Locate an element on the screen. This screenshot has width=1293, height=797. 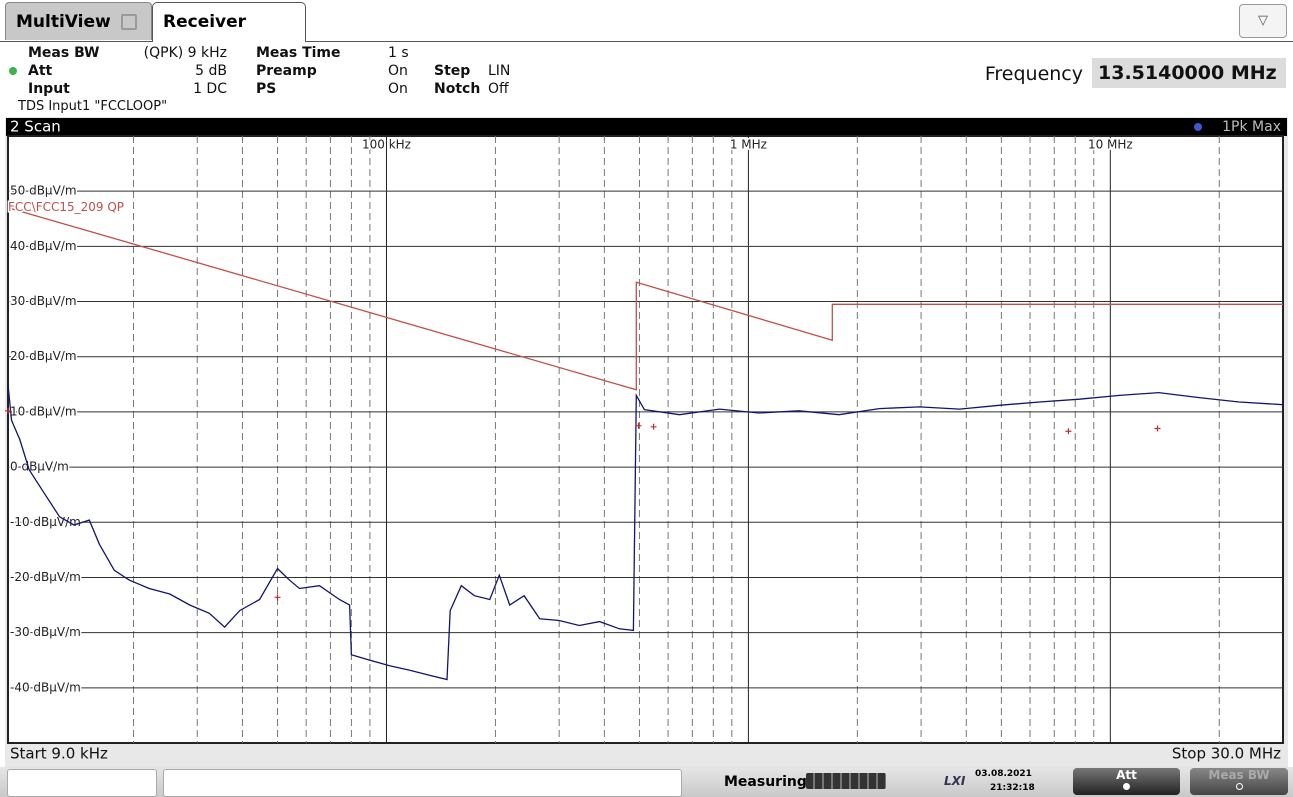
tab-icon is located at coordinates (128, 22).